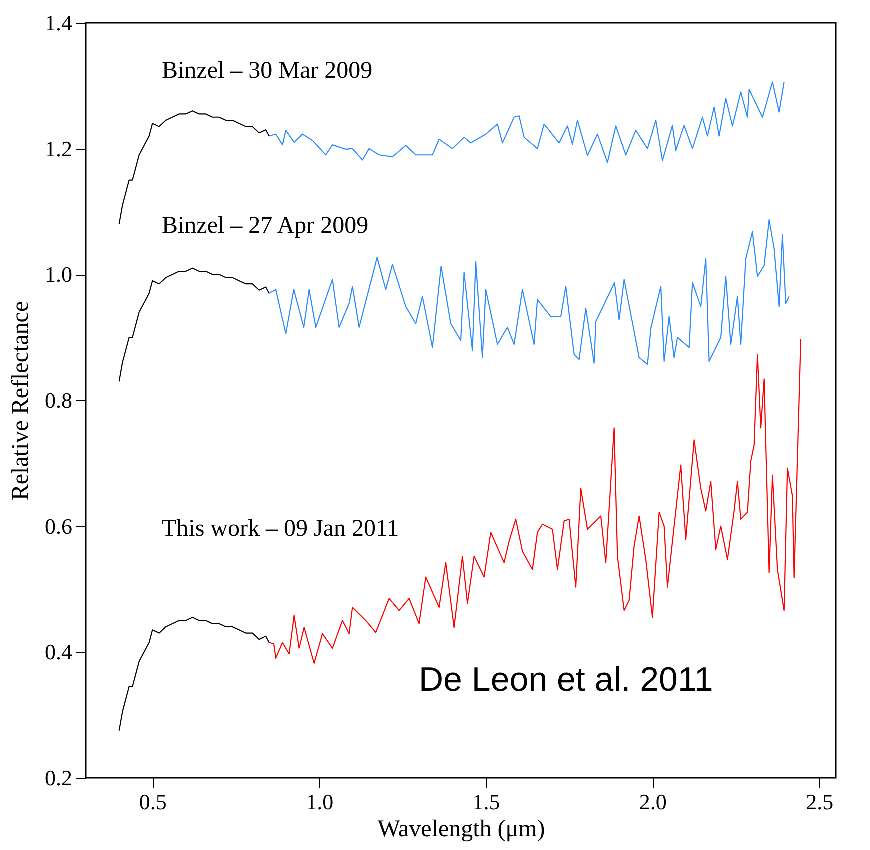  What do you see at coordinates (486, 802) in the screenshot?
I see `x-tick-label: 1.5` at bounding box center [486, 802].